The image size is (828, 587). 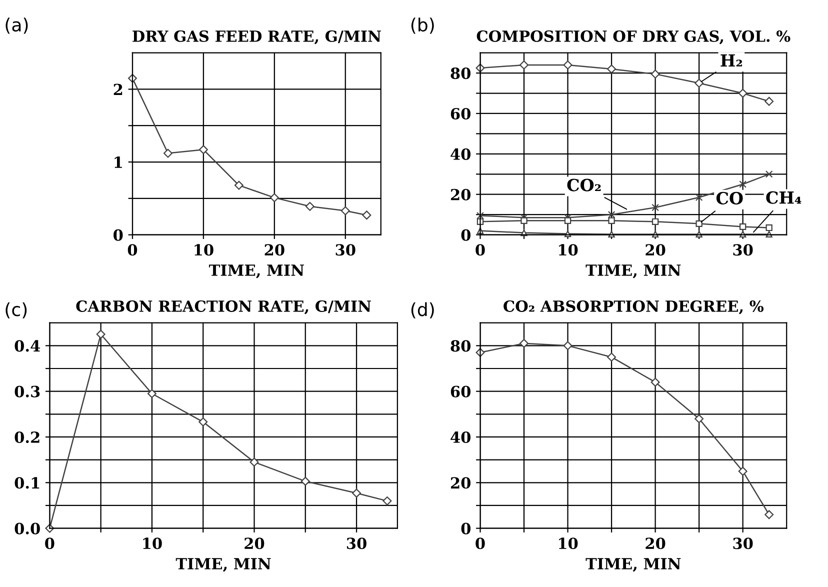 I want to click on y-tick-label: 0.0, so click(x=27, y=528).